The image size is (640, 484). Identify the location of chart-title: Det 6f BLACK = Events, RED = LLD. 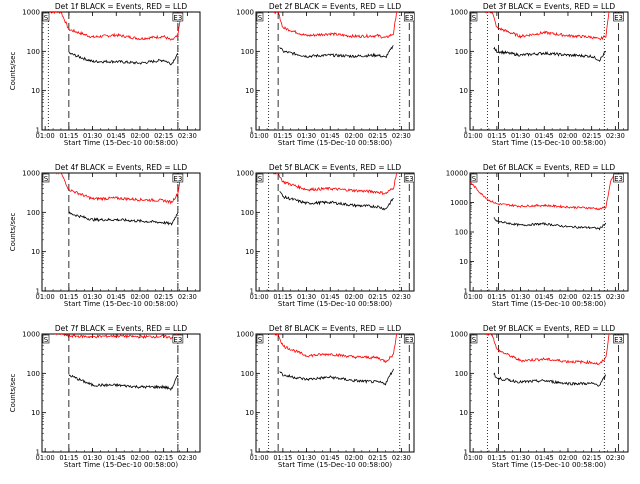
(549, 167).